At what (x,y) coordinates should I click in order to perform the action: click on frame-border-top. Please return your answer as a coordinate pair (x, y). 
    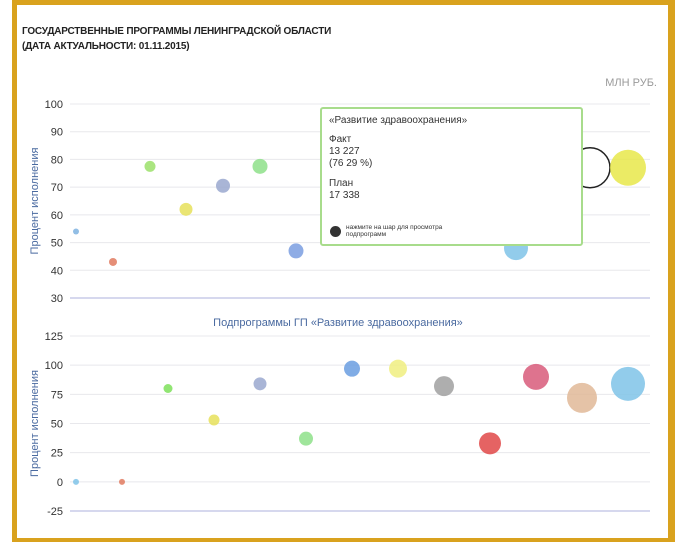
    Looking at the image, I should click on (343, 2).